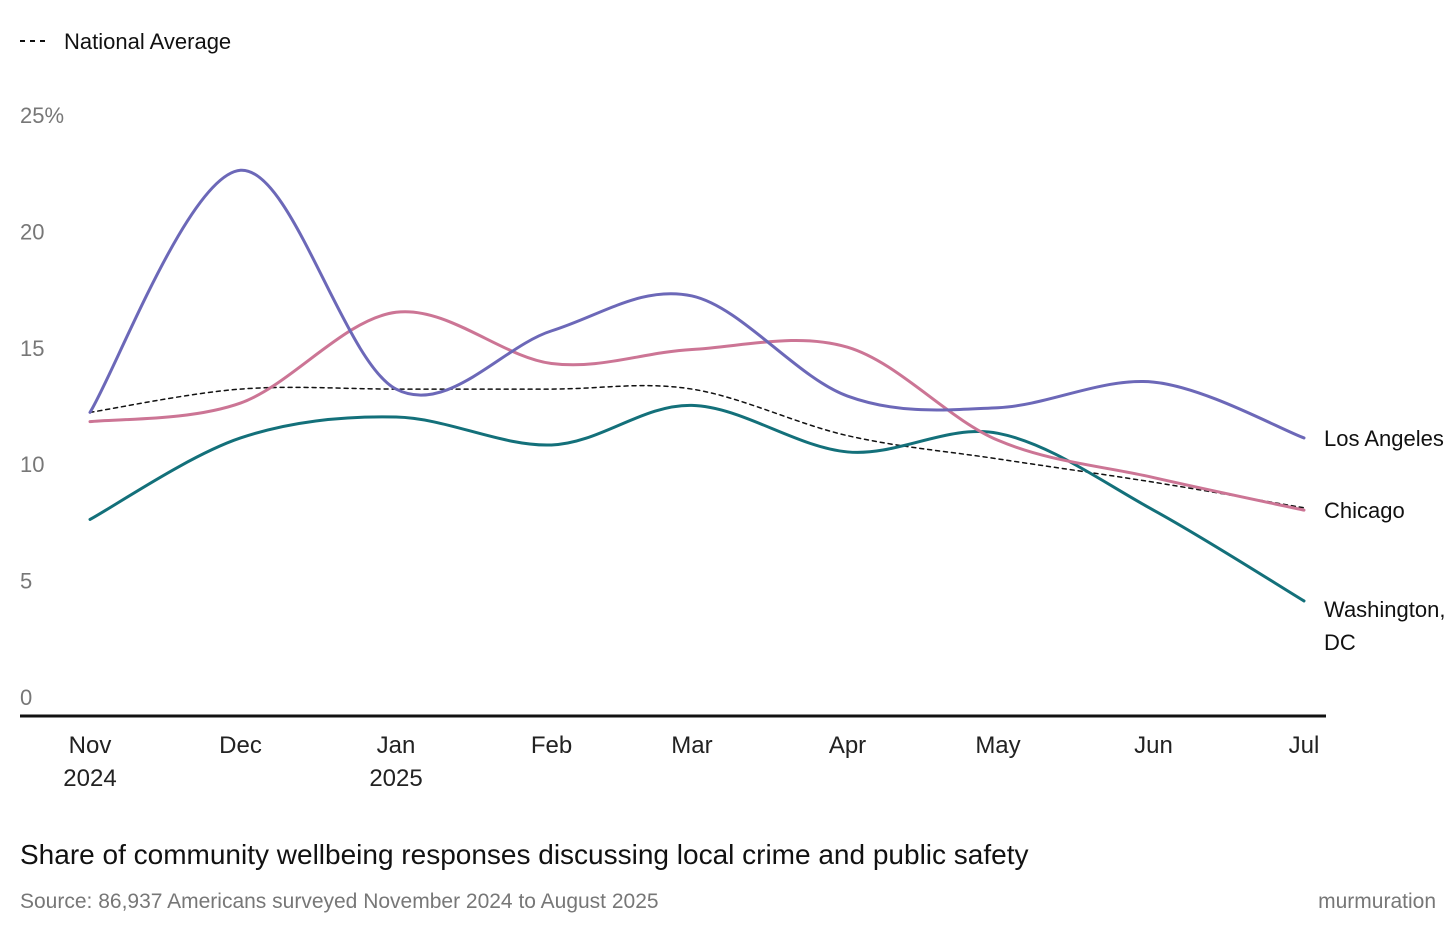  What do you see at coordinates (1377, 901) in the screenshot?
I see `brand-logo: murmuration` at bounding box center [1377, 901].